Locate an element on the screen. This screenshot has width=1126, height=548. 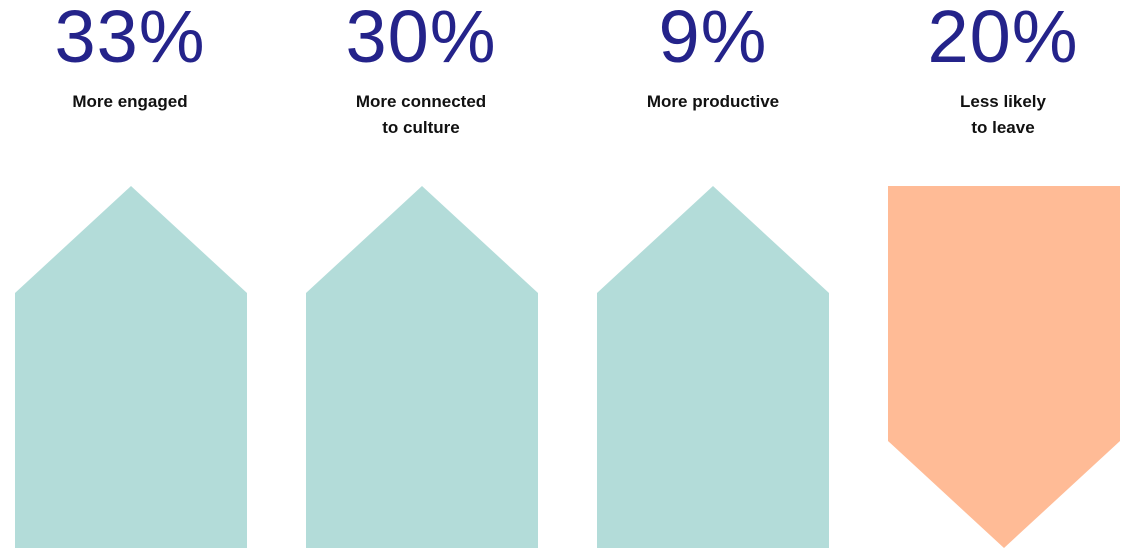
stat-more-productive: 9% More productive is located at coordinates (713, 57).